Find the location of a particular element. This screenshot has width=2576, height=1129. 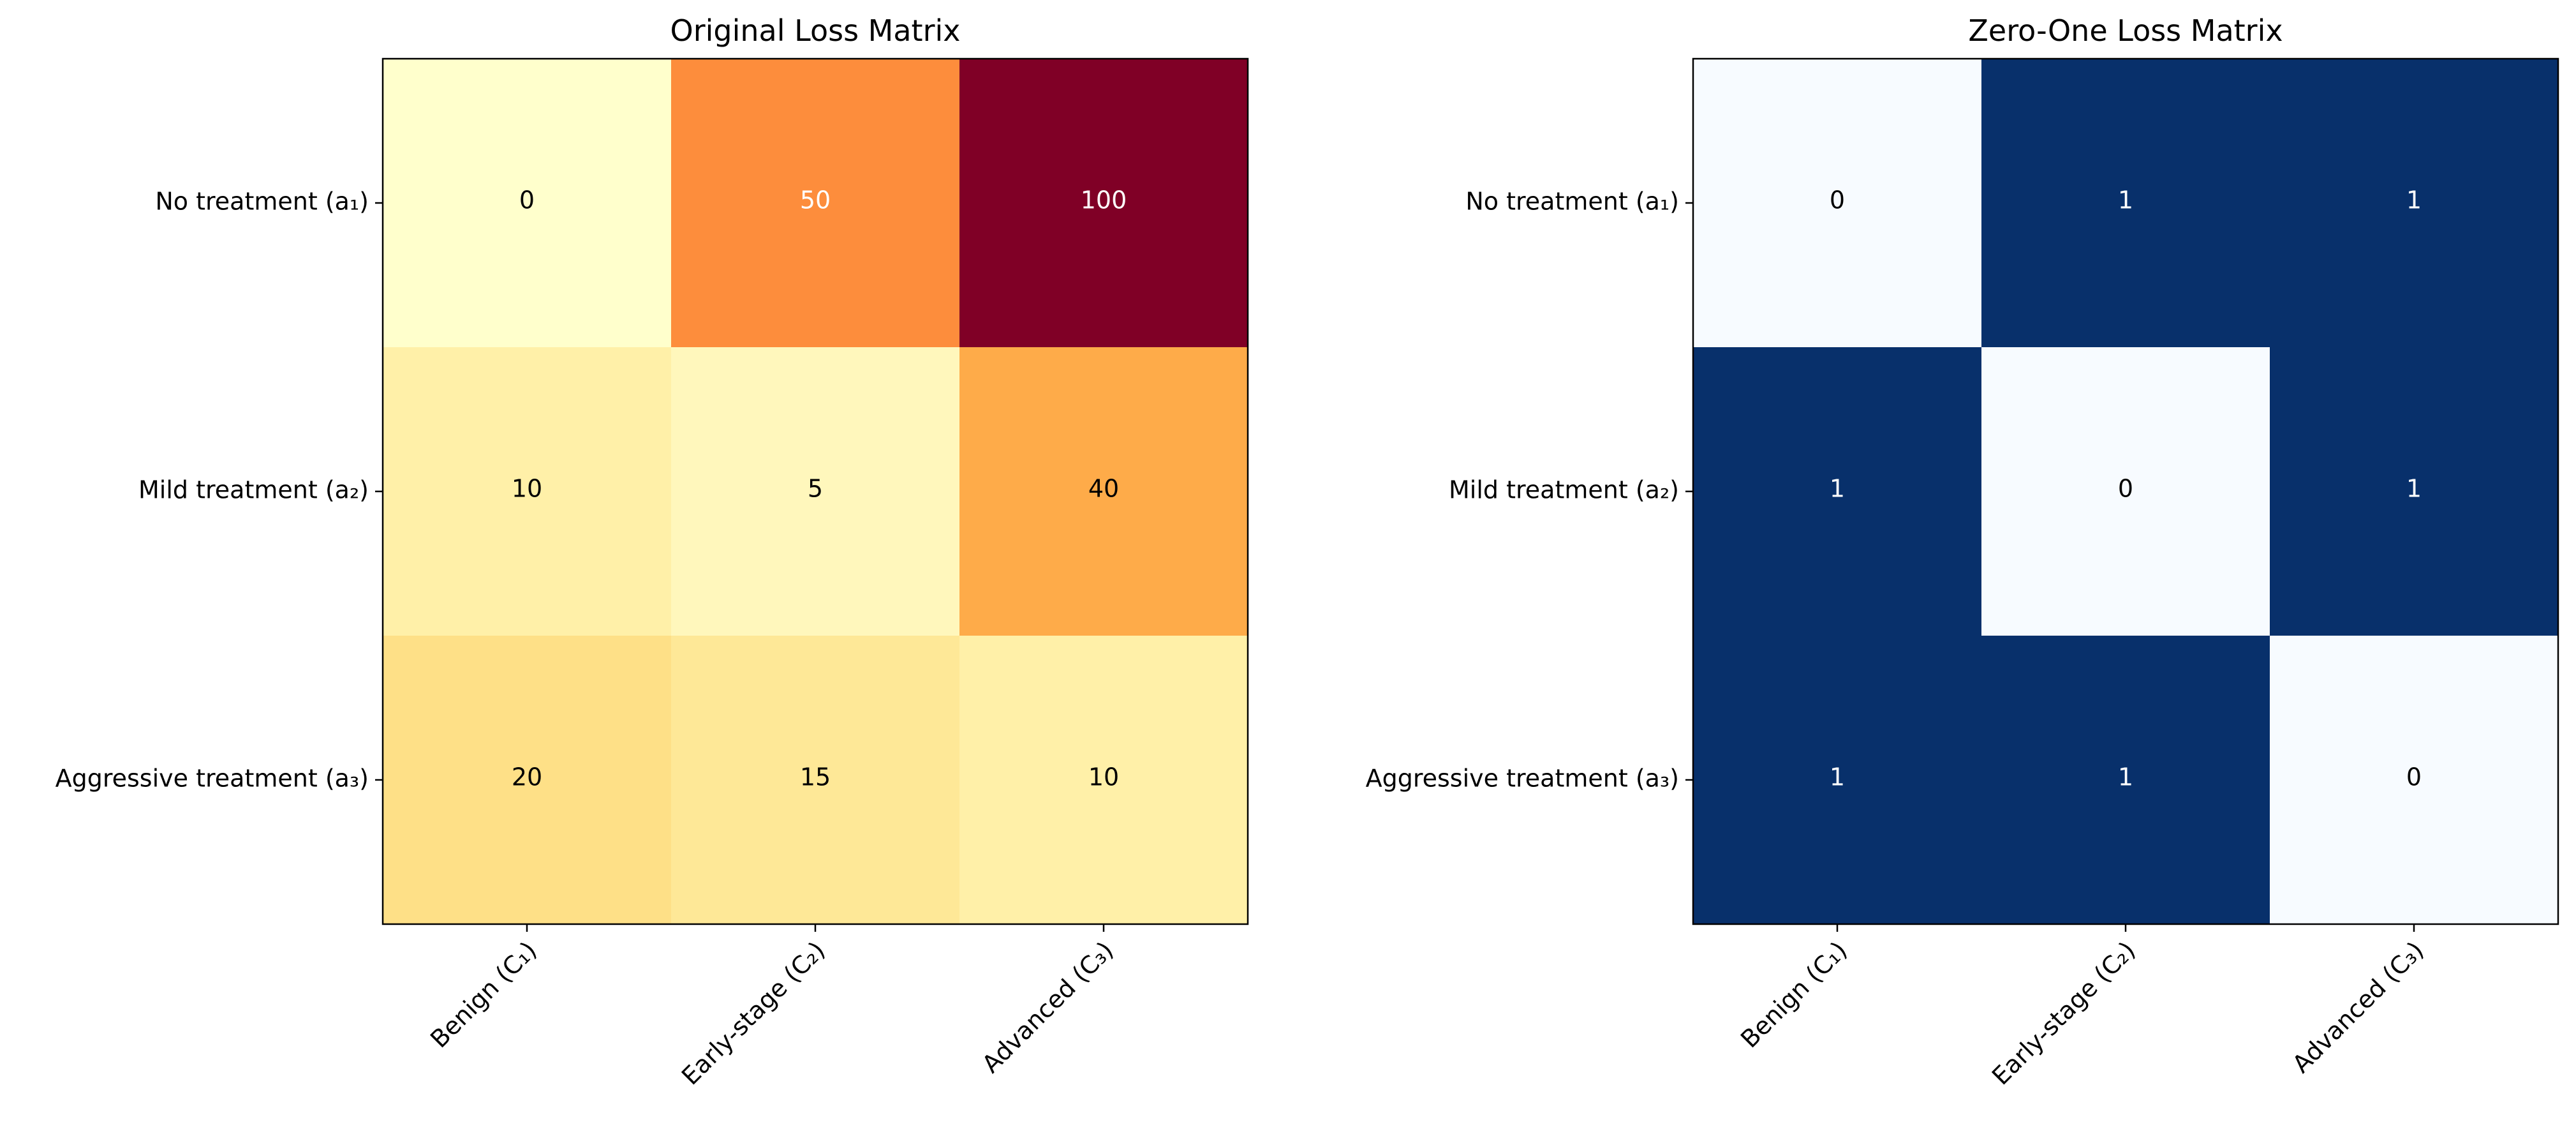

chart-title: Zero-One Loss Matrix is located at coordinates (2125, 30).